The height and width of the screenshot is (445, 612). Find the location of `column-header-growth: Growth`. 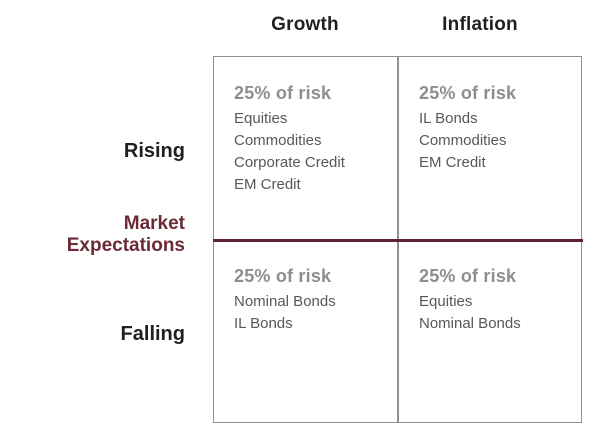

column-header-growth: Growth is located at coordinates (305, 24).